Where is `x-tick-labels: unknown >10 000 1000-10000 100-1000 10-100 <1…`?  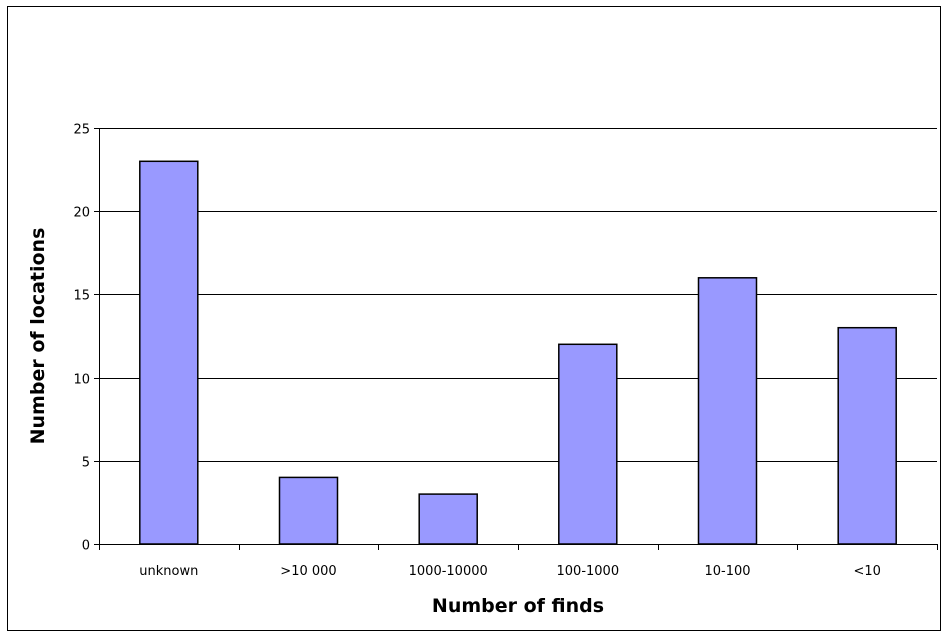 x-tick-labels: unknown >10 000 1000-10000 100-1000 10-100 <1… is located at coordinates (518, 561).